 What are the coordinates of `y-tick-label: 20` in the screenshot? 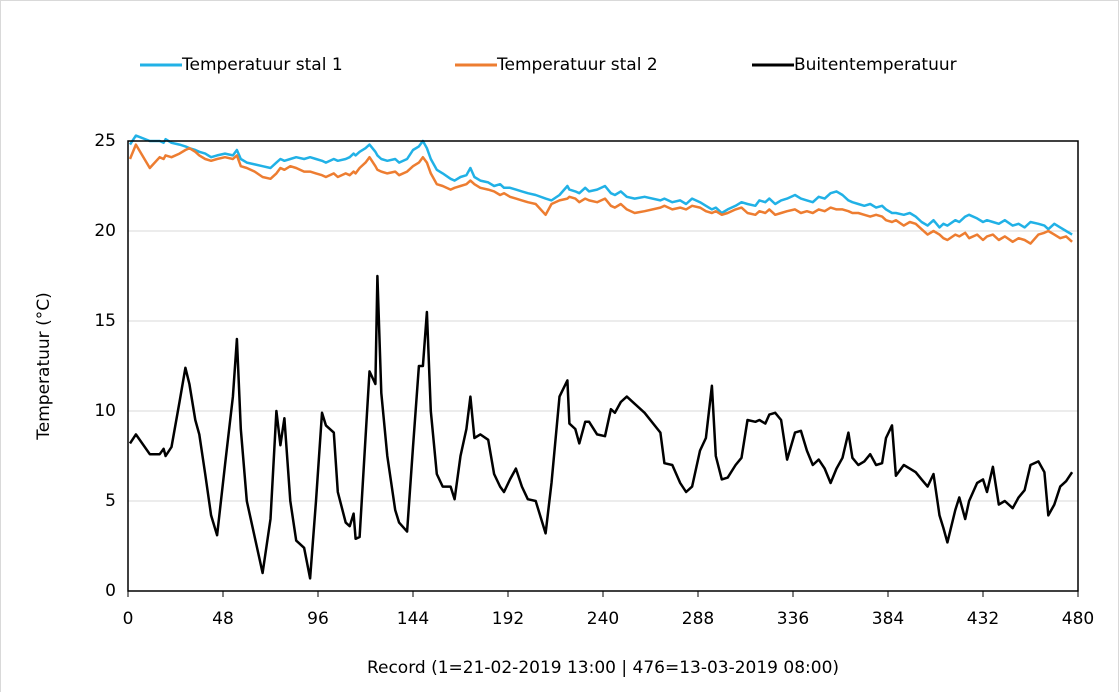 It's located at (105, 231).